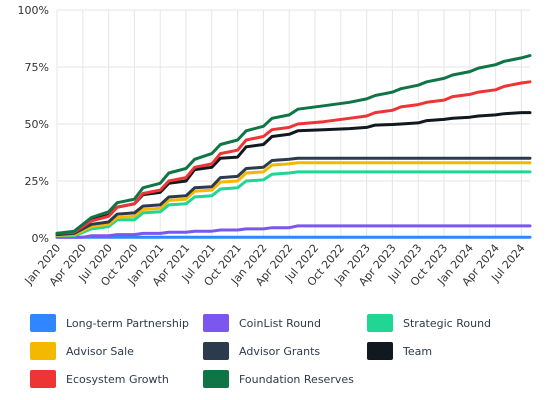  I want to click on legend-label: Long-term Partnership, so click(127, 323).